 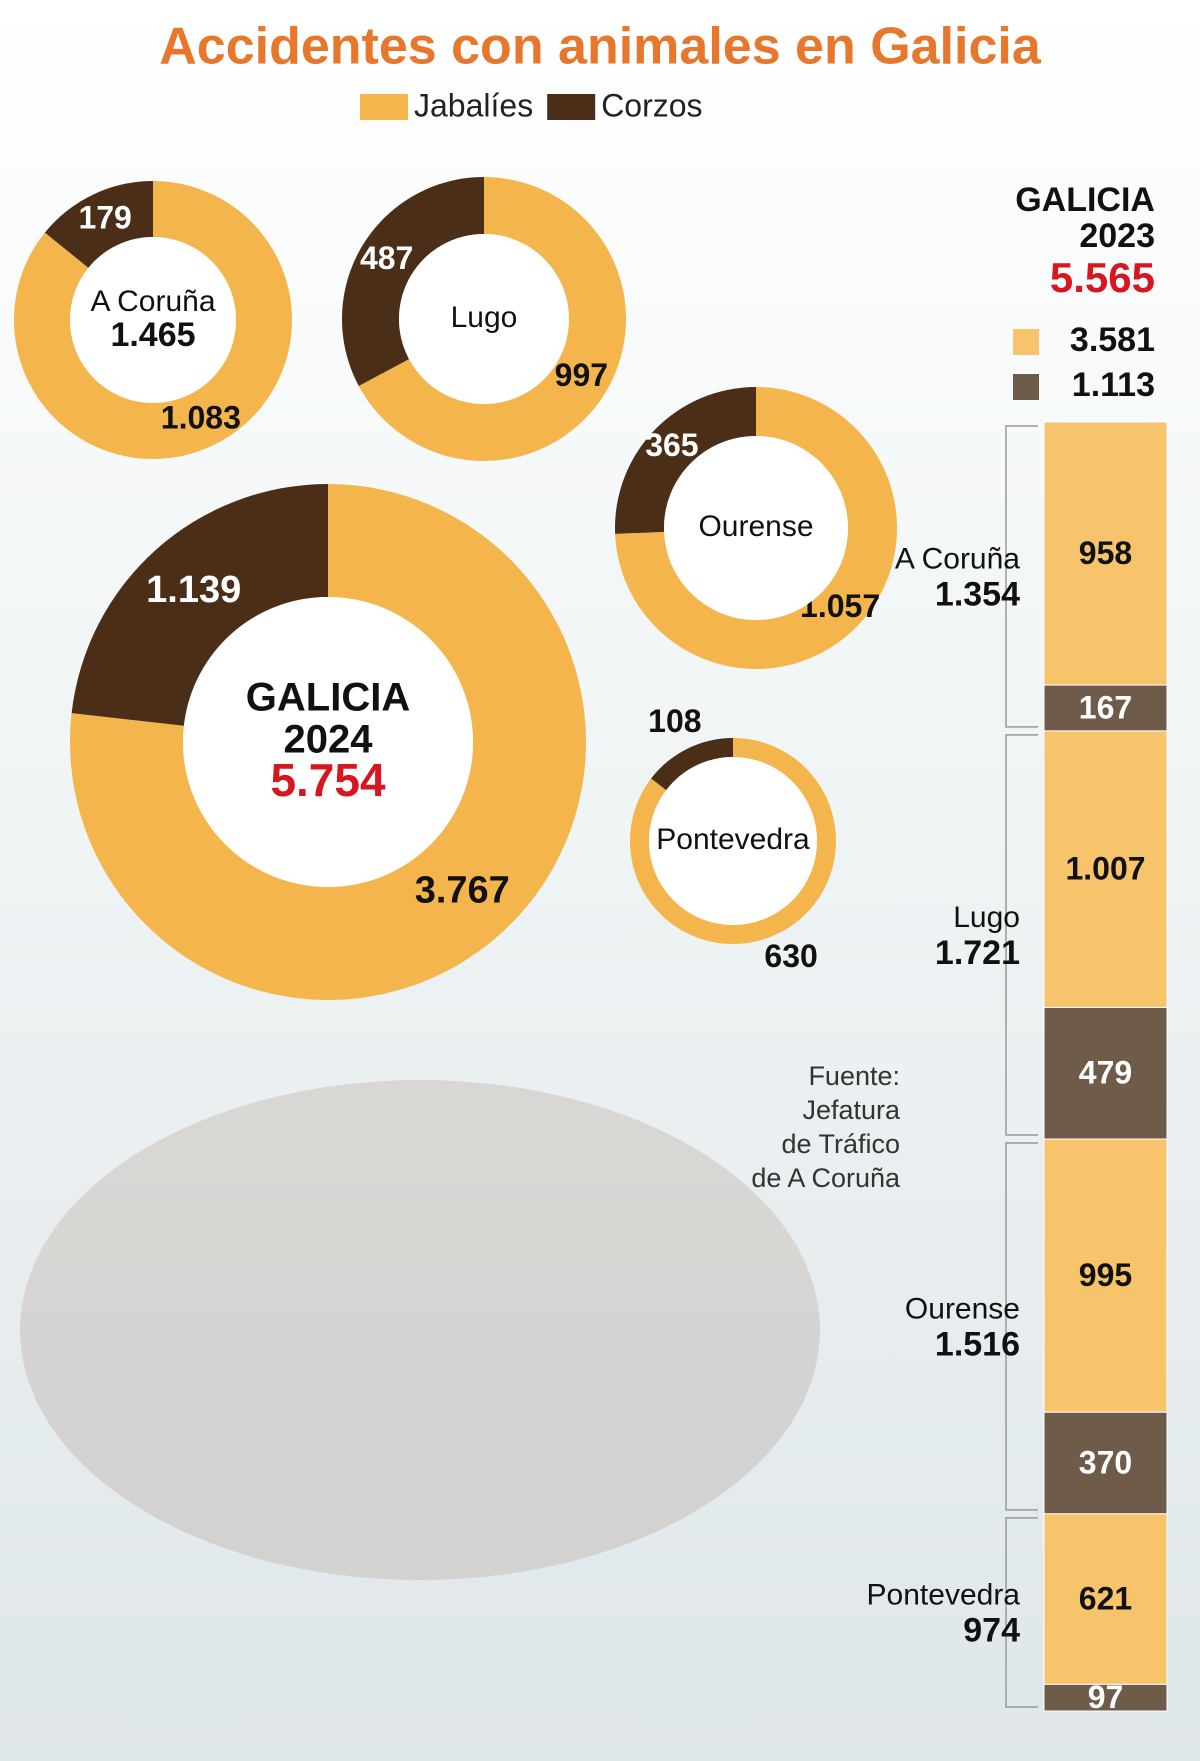 What do you see at coordinates (854, 1076) in the screenshot?
I see `source: Fuente:` at bounding box center [854, 1076].